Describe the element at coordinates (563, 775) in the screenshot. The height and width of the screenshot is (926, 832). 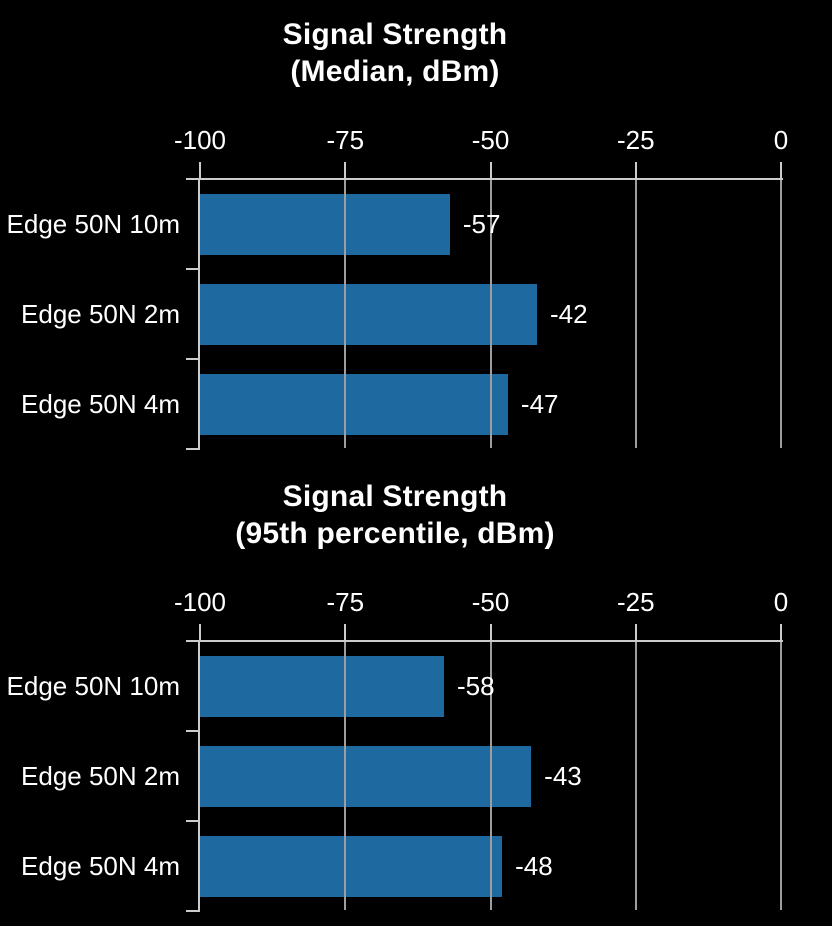
I see `value-label: -43` at that location.